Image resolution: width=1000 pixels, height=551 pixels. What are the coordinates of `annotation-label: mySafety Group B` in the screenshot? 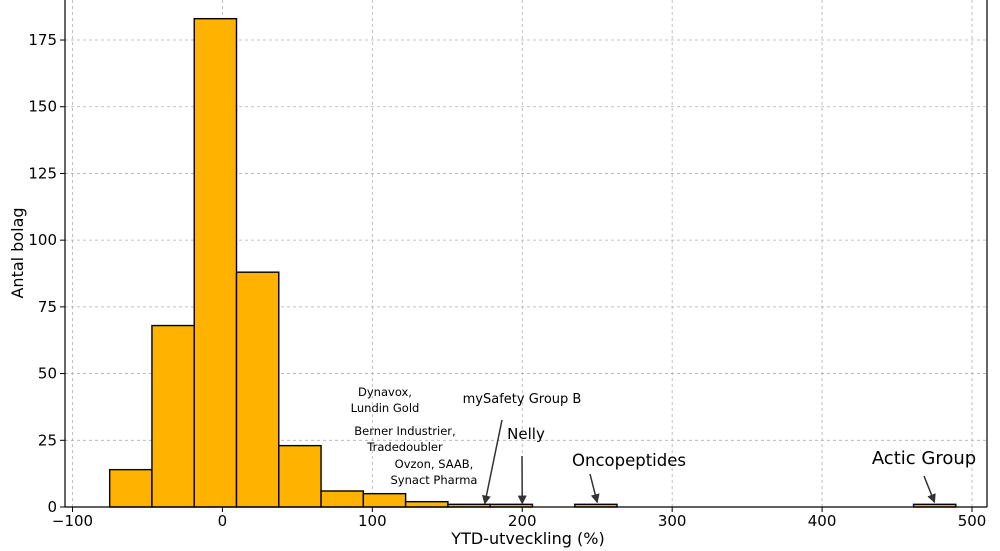 It's located at (522, 399).